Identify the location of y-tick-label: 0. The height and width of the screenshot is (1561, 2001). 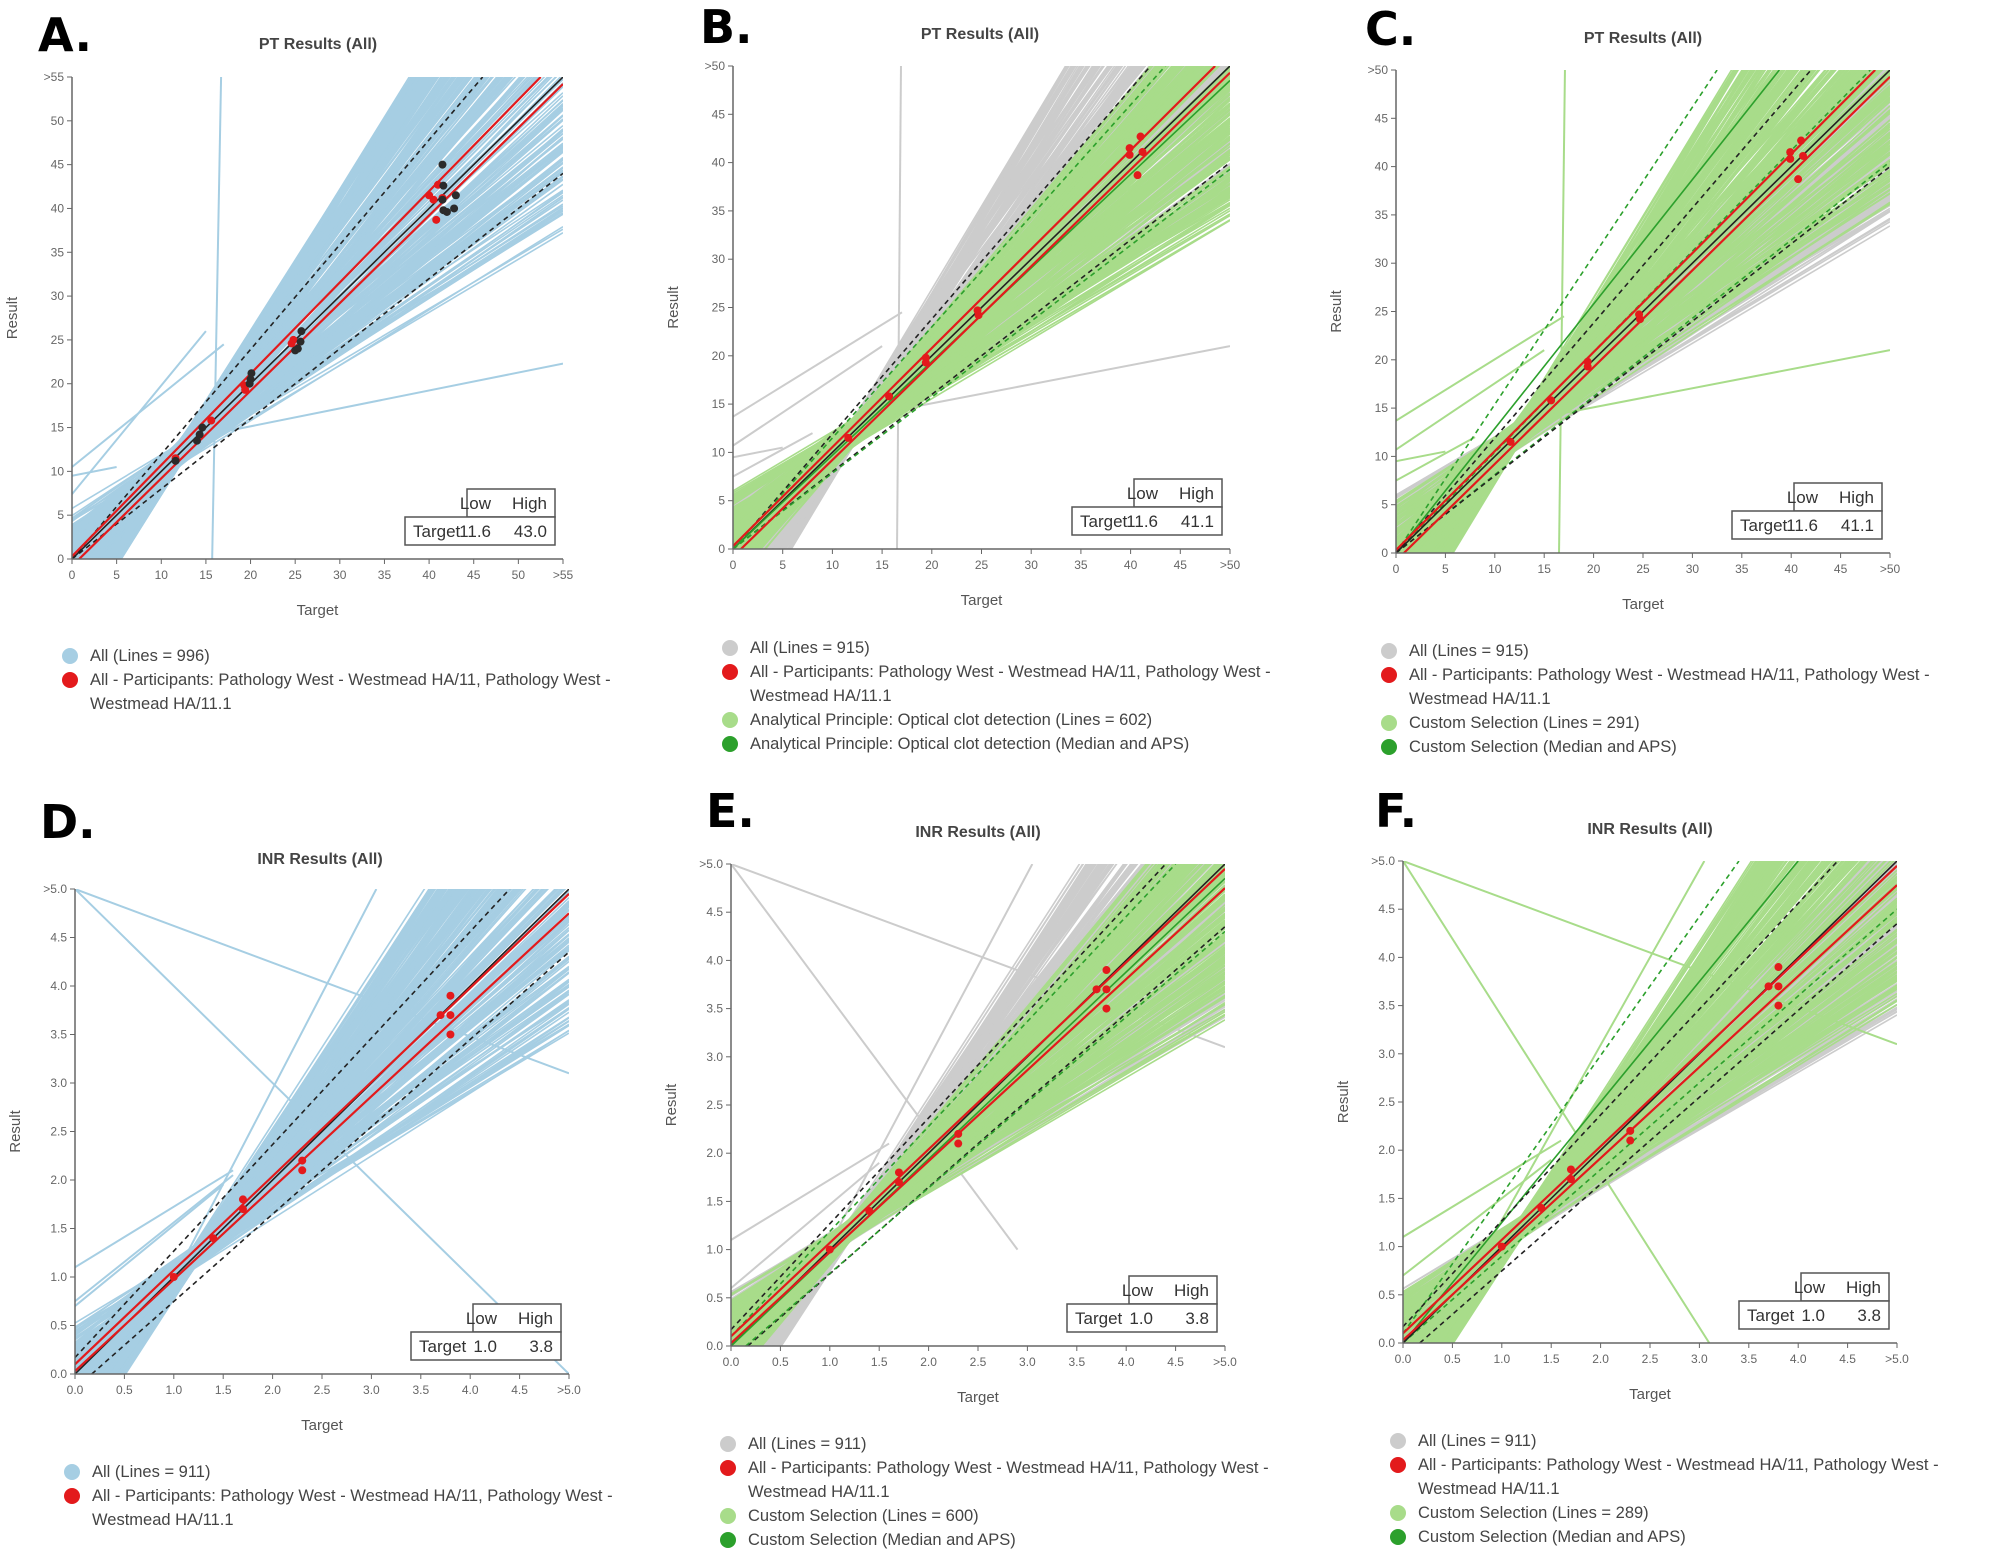
(60, 559).